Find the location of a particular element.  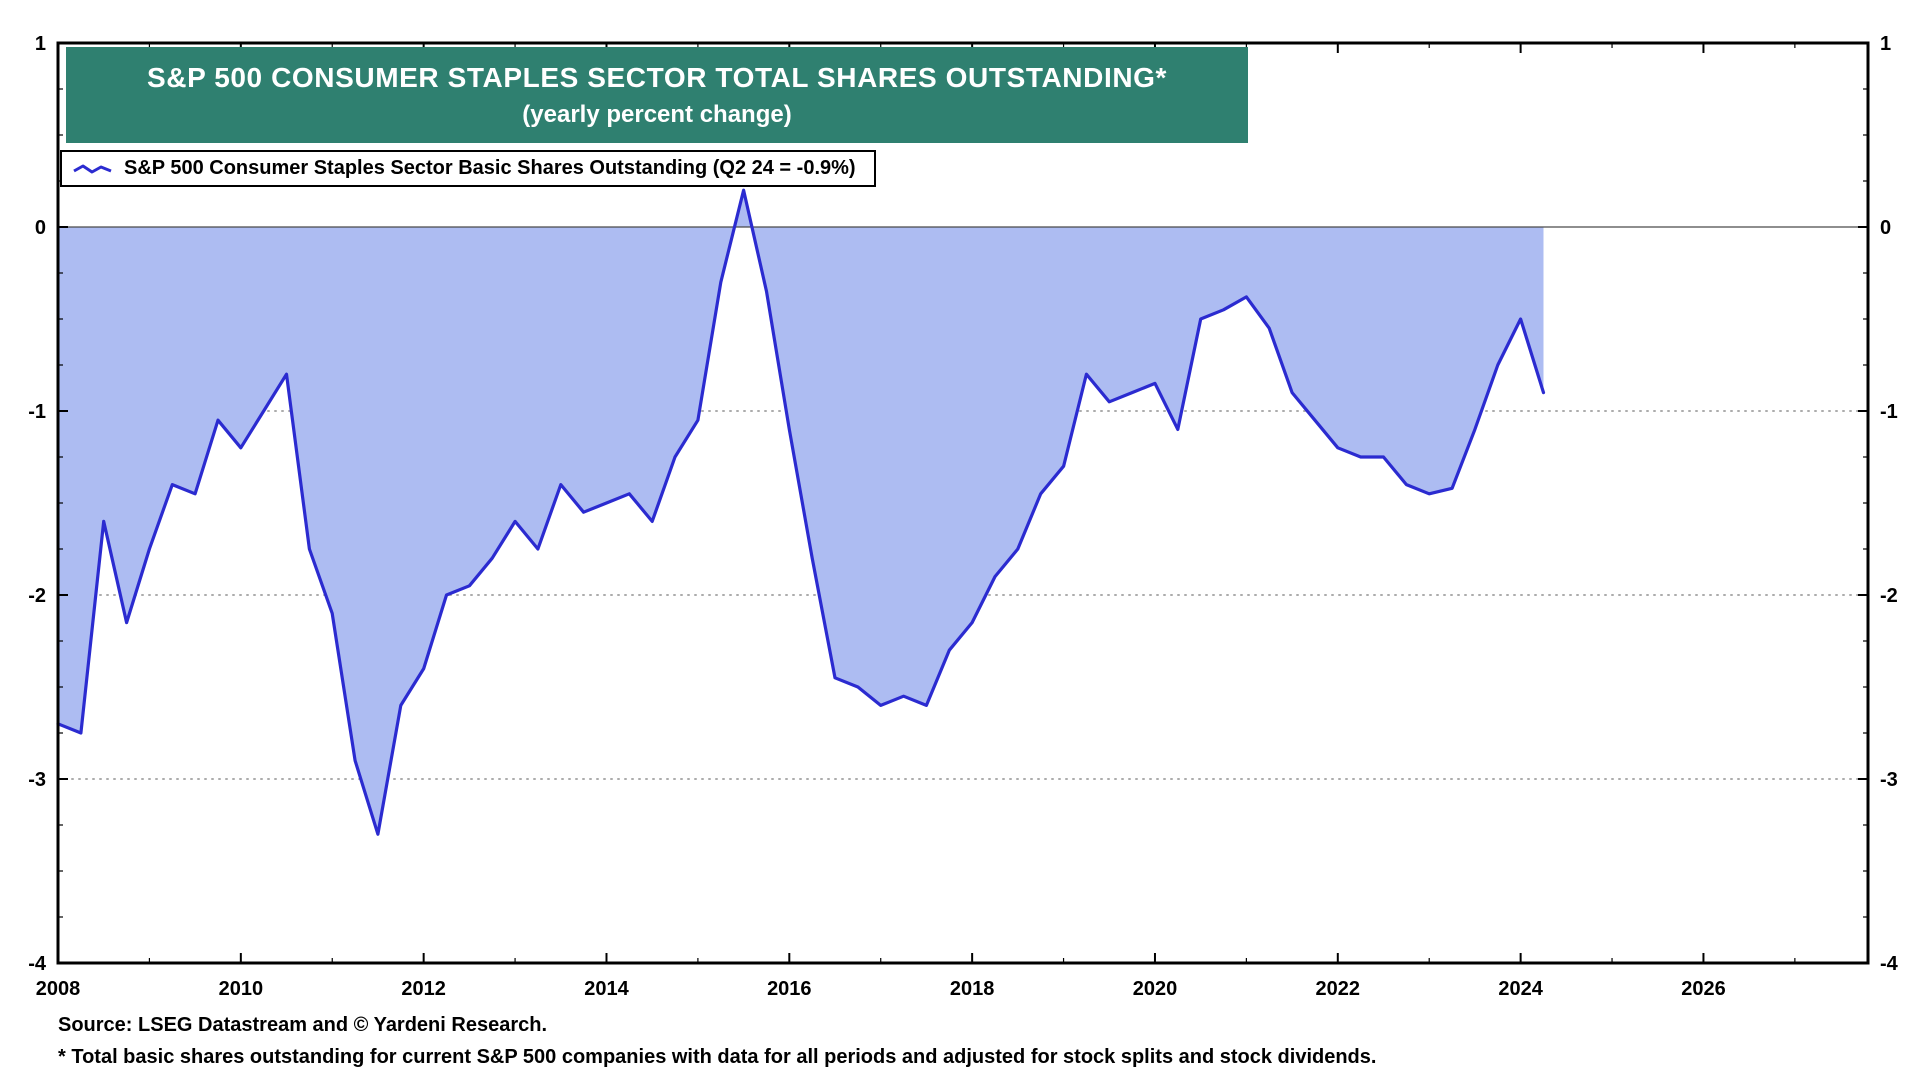

y-axis-label-right: -2 is located at coordinates (1889, 596).